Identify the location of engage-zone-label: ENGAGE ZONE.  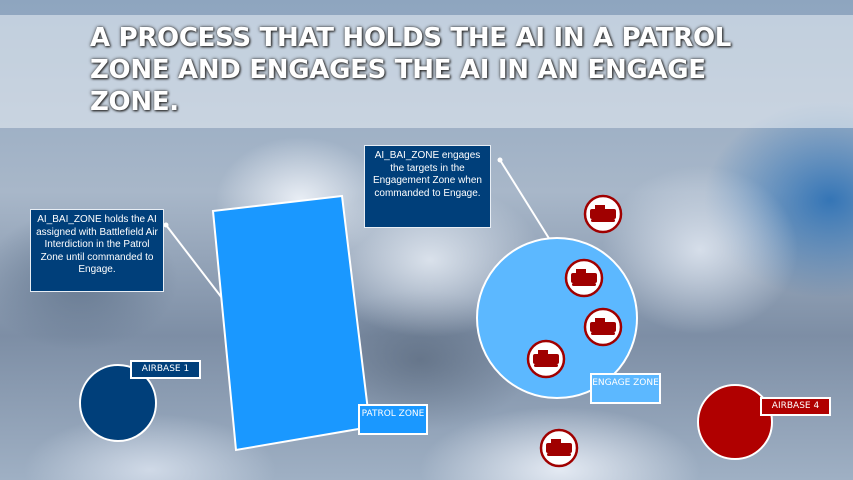
(625, 388).